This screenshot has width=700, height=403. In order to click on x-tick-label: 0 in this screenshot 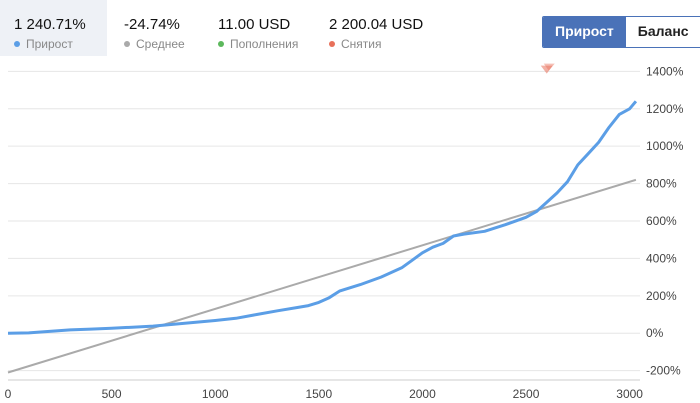, I will do `click(8, 394)`.